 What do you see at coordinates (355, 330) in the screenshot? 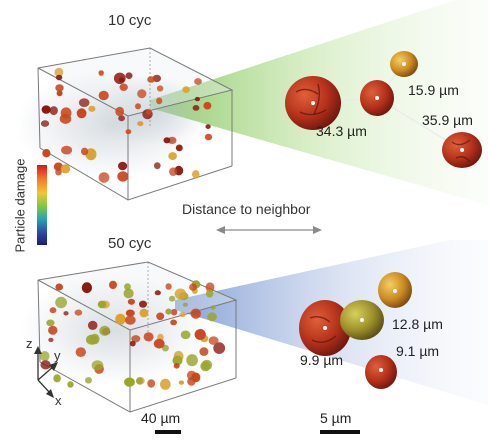
I see `bottom-zoom-particles` at bounding box center [355, 330].